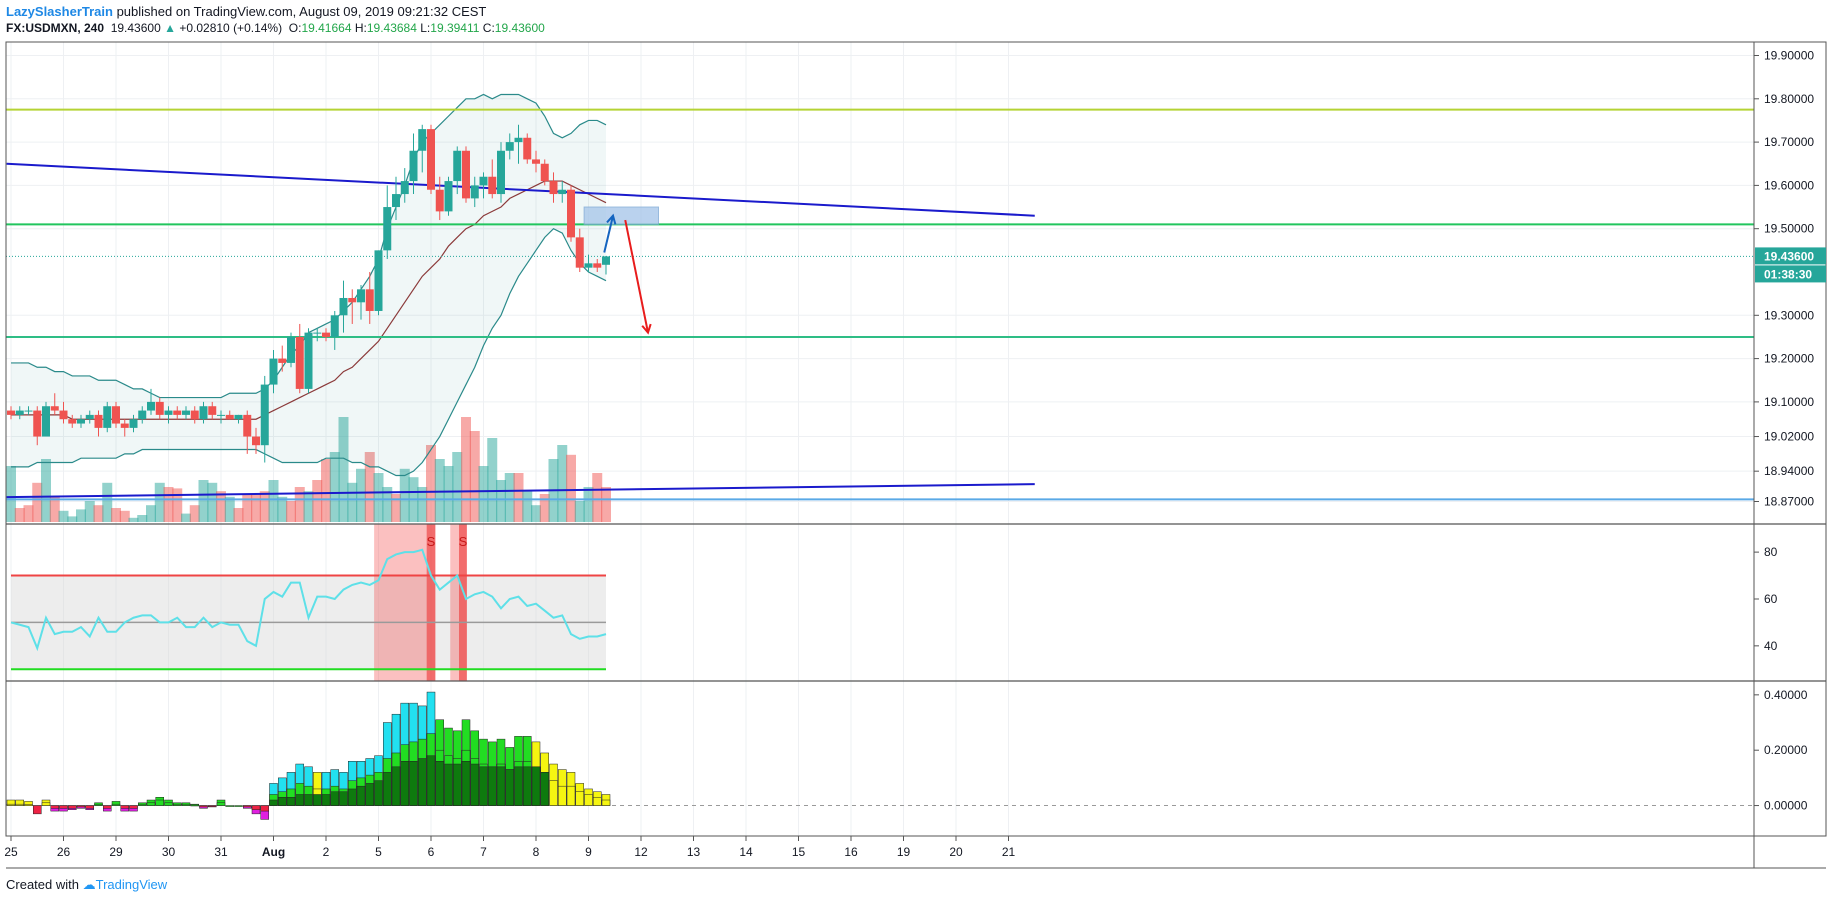 The image size is (1828, 902). What do you see at coordinates (1789, 359) in the screenshot?
I see `price-tick-label: 19.20000` at bounding box center [1789, 359].